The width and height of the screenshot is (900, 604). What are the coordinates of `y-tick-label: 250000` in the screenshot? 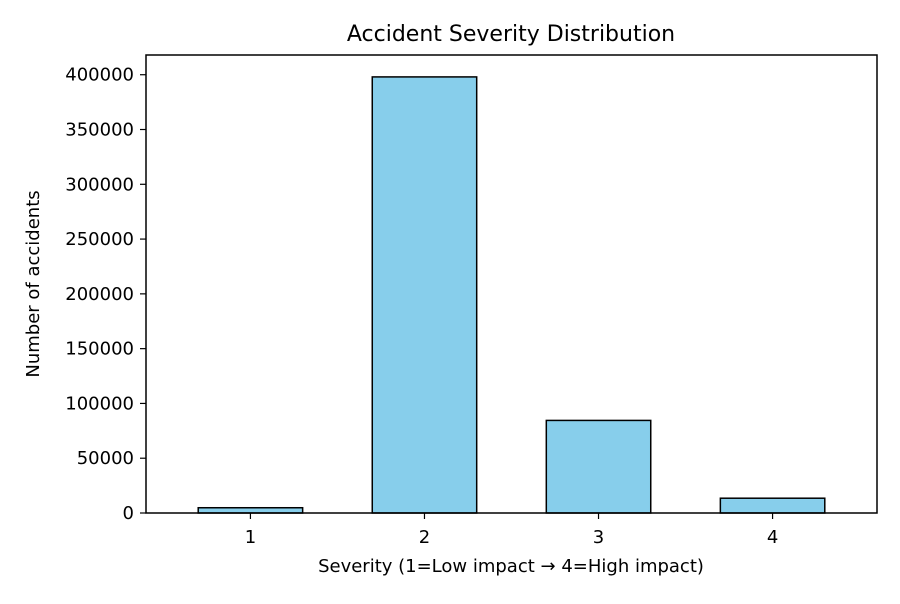 It's located at (99, 239).